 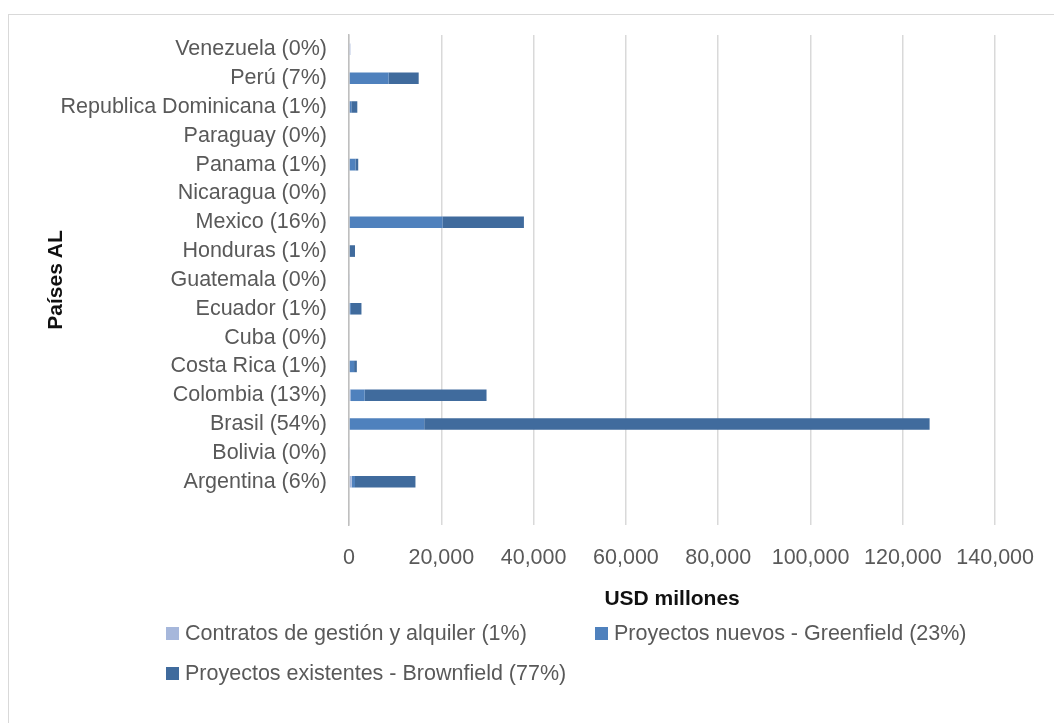 What do you see at coordinates (193, 105) in the screenshot?
I see `y-tick-label: Republica Dominicana (1%)` at bounding box center [193, 105].